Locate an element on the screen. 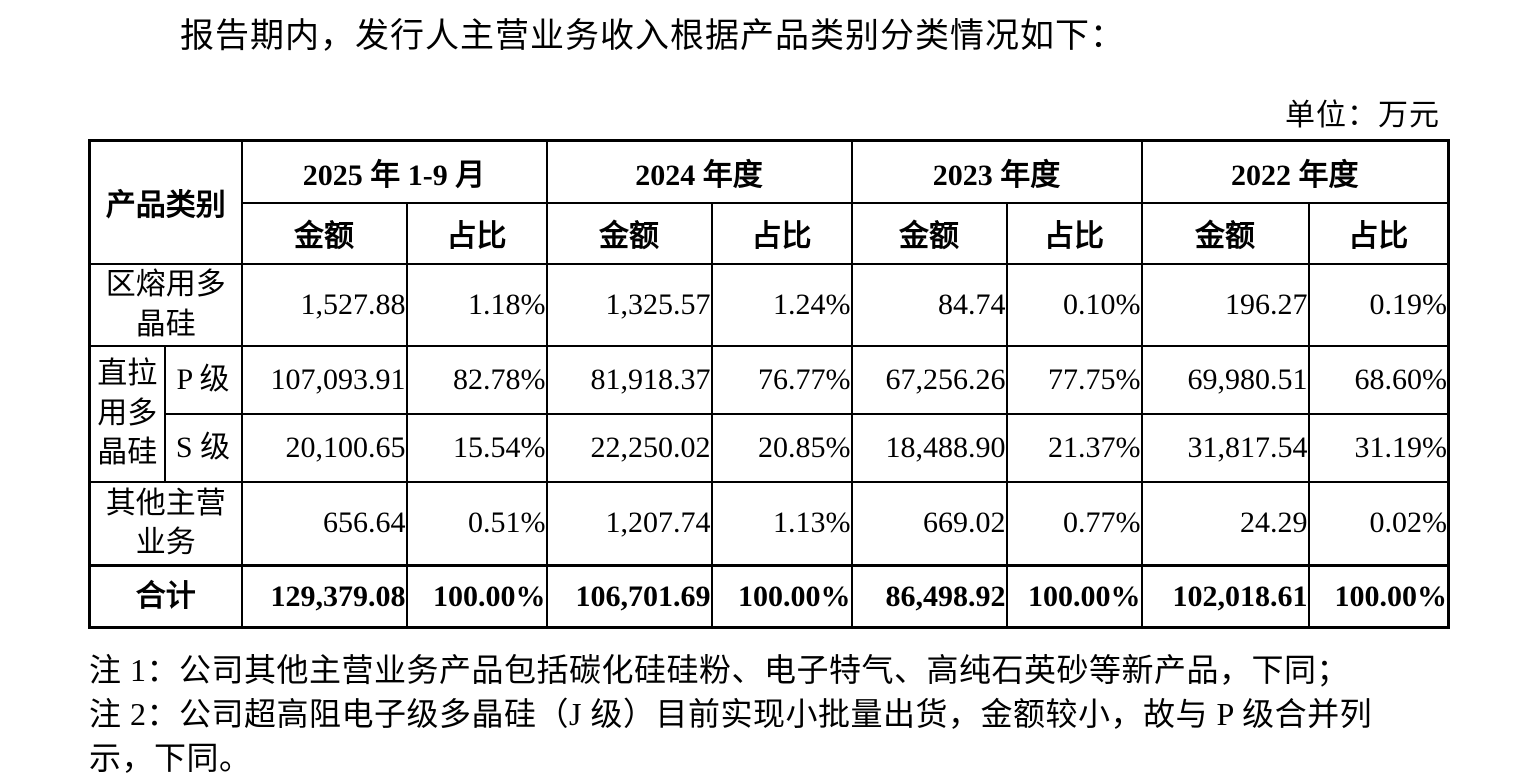 The height and width of the screenshot is (784, 1522). share-cell: 31.19% is located at coordinates (1378, 447).